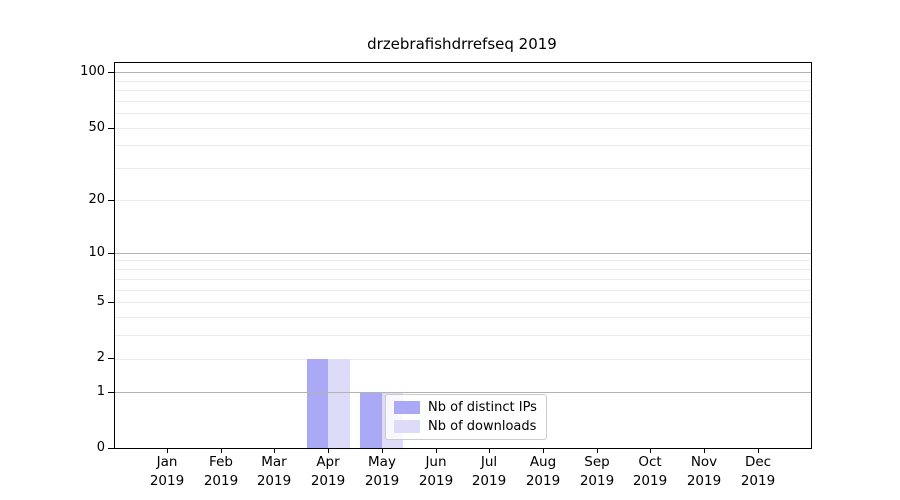 The height and width of the screenshot is (500, 900). Describe the element at coordinates (317, 403) in the screenshot. I see `bar-nb-of-distinct-ips-apr-2019` at that location.